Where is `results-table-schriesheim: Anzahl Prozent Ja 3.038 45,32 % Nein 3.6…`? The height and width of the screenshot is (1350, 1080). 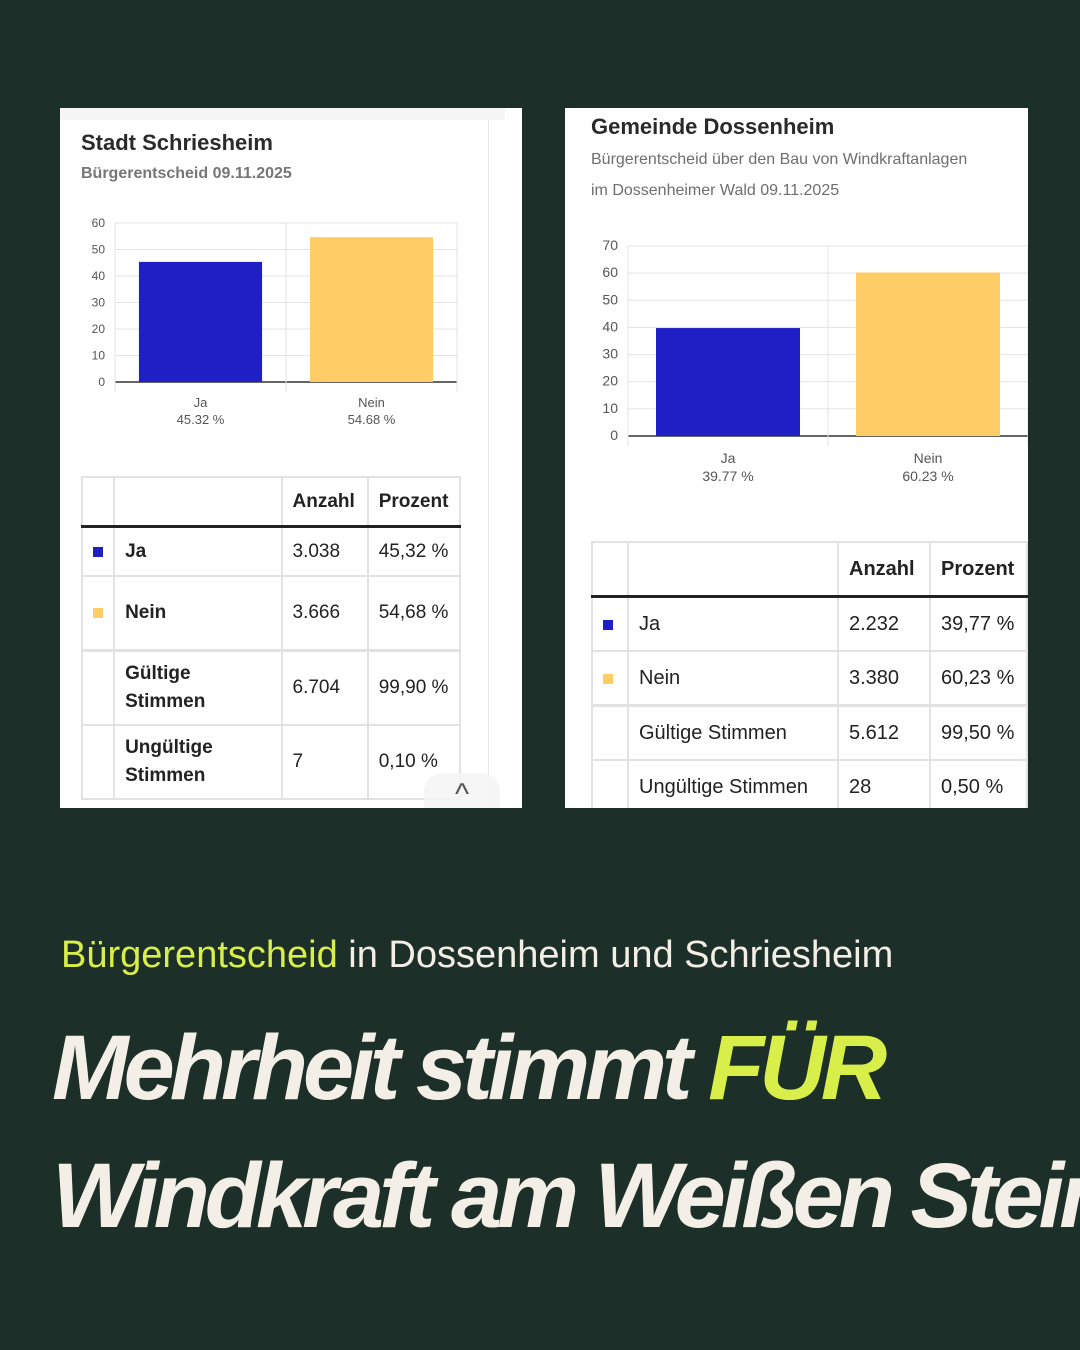
results-table-schriesheim: Anzahl Prozent Ja 3.038 45,32 % Nein 3.6… is located at coordinates (271, 638).